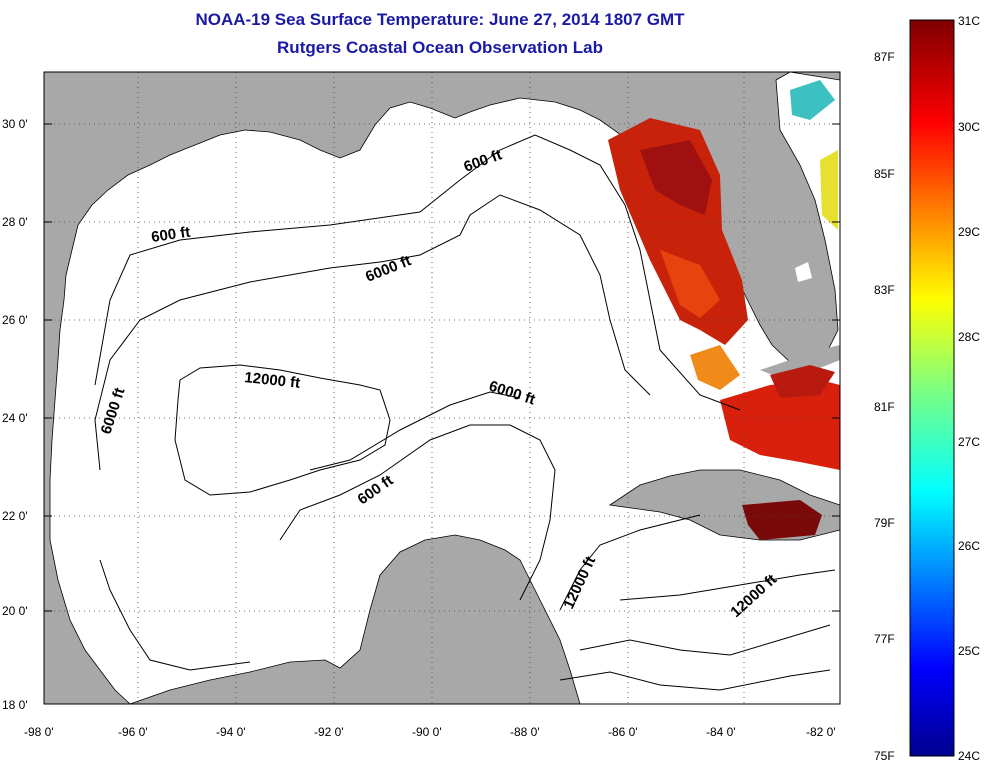 The image size is (992, 770). Describe the element at coordinates (969, 337) in the screenshot. I see `celsius-label: 28C` at that location.